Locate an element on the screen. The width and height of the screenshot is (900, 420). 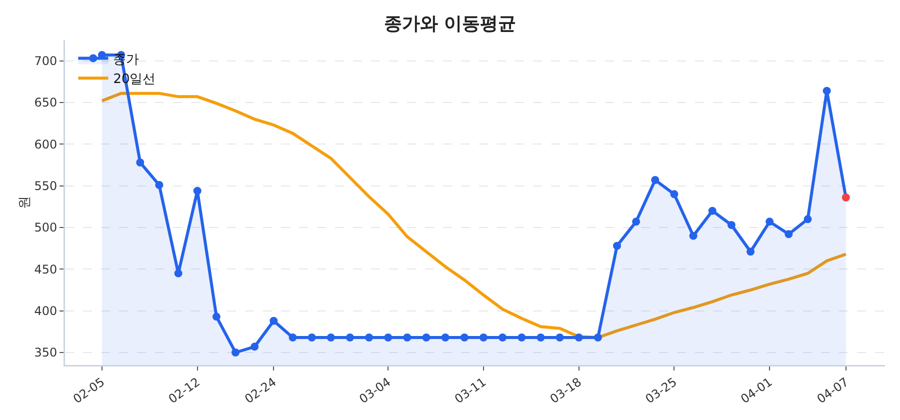
y-axis-title: 원 is located at coordinates (25, 202).